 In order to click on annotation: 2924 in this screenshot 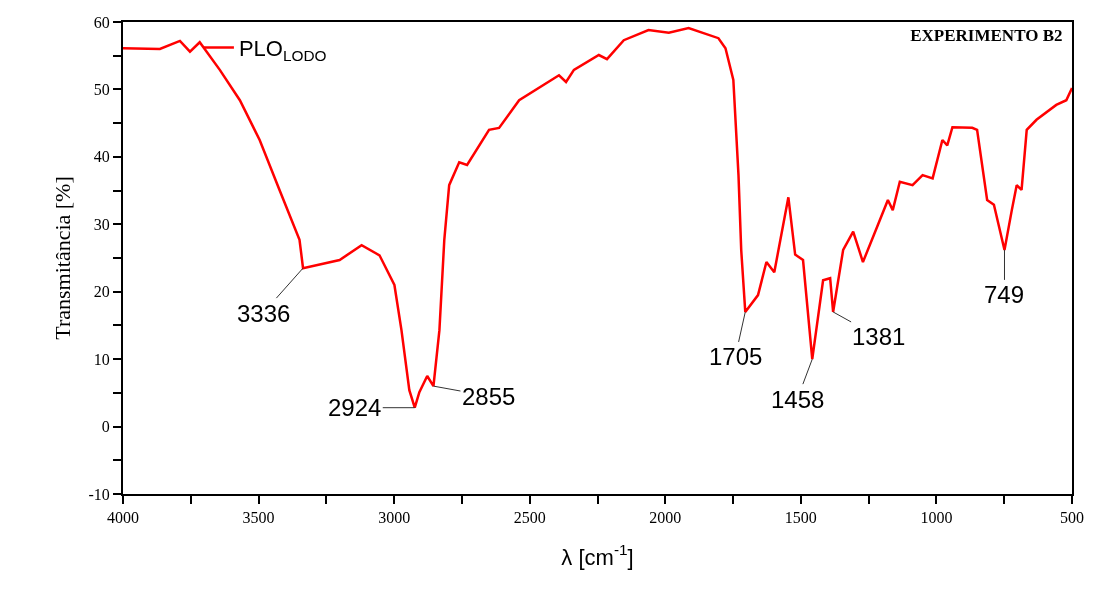, I will do `click(355, 407)`.